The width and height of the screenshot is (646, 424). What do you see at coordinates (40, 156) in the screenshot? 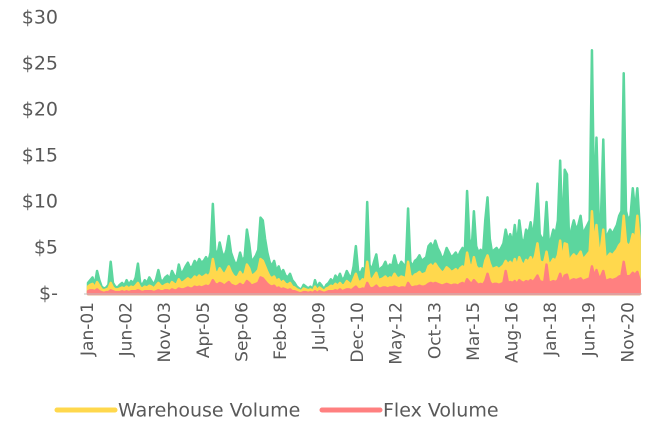
I see `y-tick-label: $15` at bounding box center [40, 156].